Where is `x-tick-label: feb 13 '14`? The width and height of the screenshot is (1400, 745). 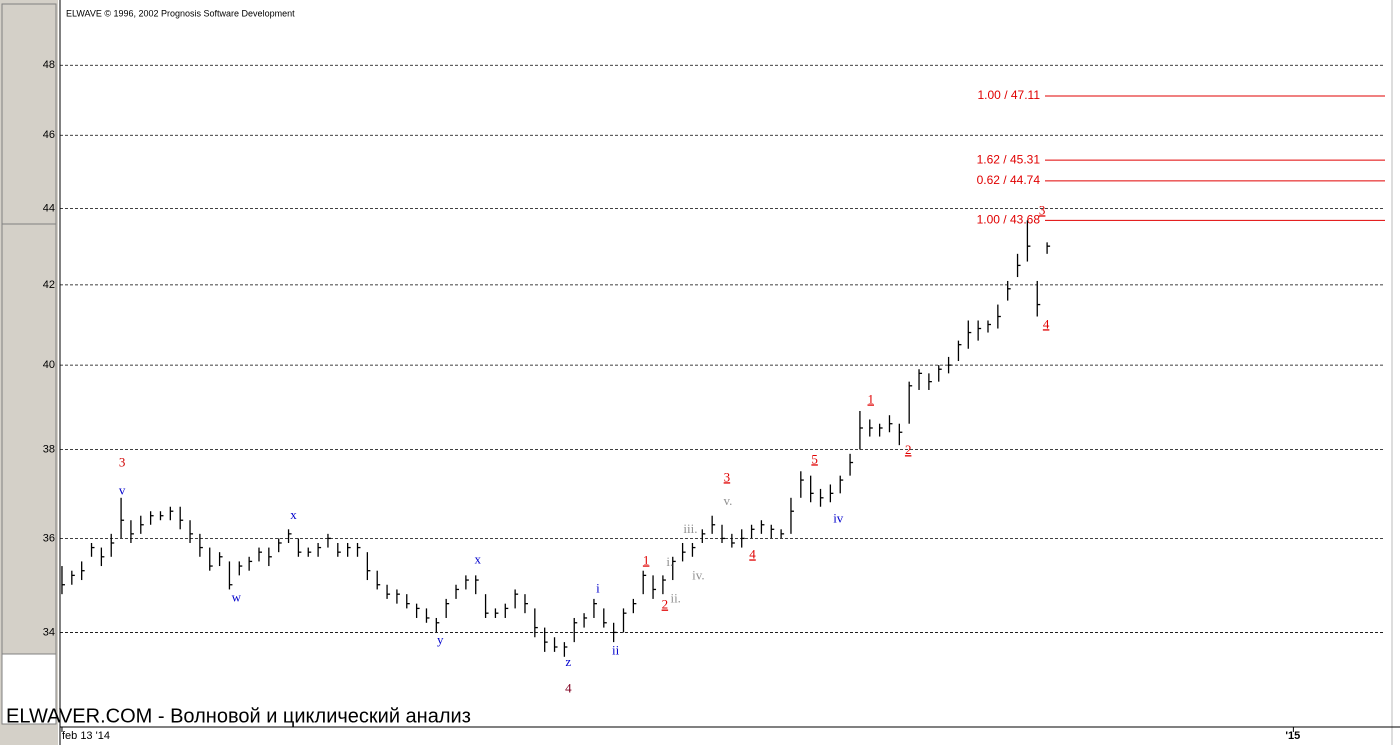 x-tick-label: feb 13 '14 is located at coordinates (86, 736).